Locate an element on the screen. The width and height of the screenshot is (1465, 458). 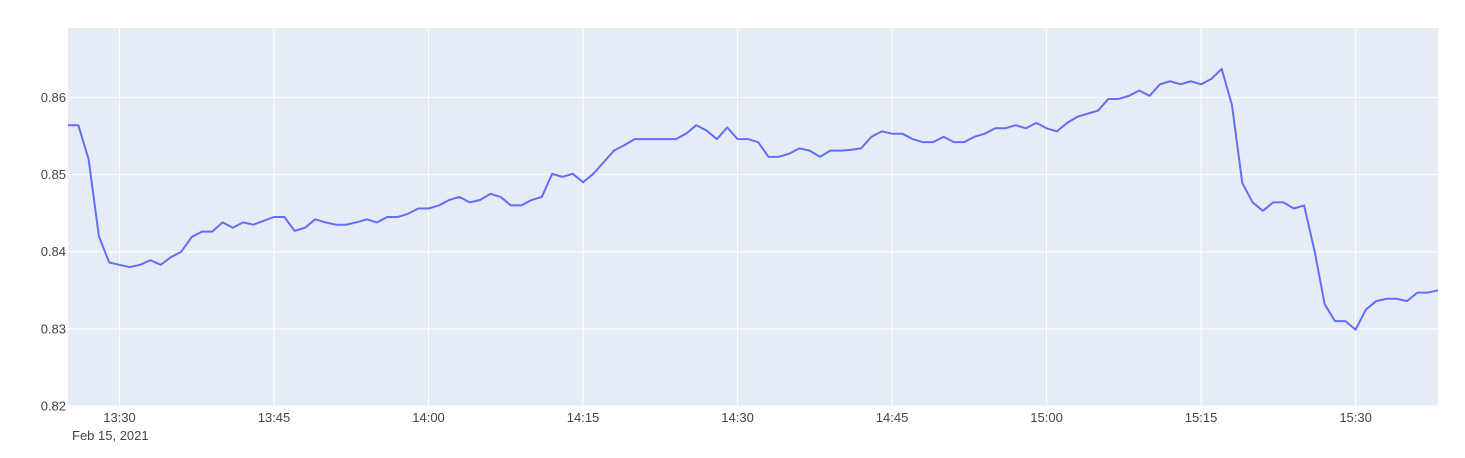
x-tick-label: 14:30 is located at coordinates (737, 417).